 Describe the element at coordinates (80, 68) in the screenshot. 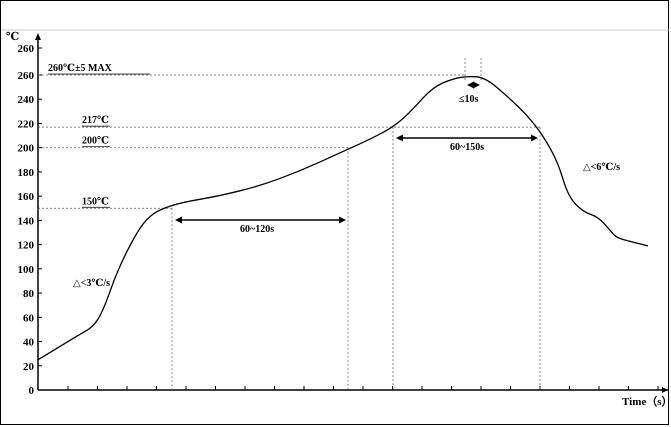

I see `ref-label-260: 260℃±5 MAX` at that location.